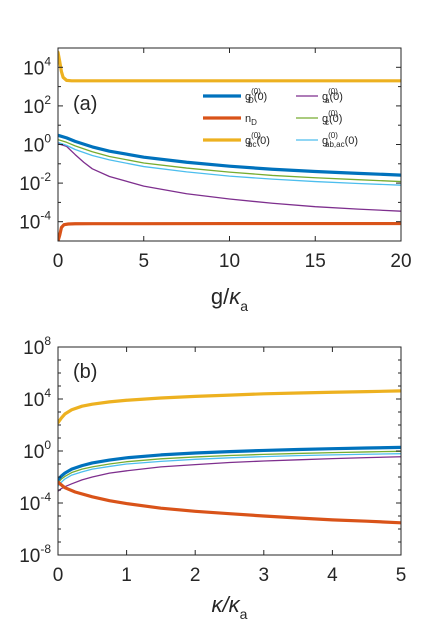 This screenshot has height=626, width=443. Describe the element at coordinates (400, 261) in the screenshot. I see `x-tick-label: 20` at that location.